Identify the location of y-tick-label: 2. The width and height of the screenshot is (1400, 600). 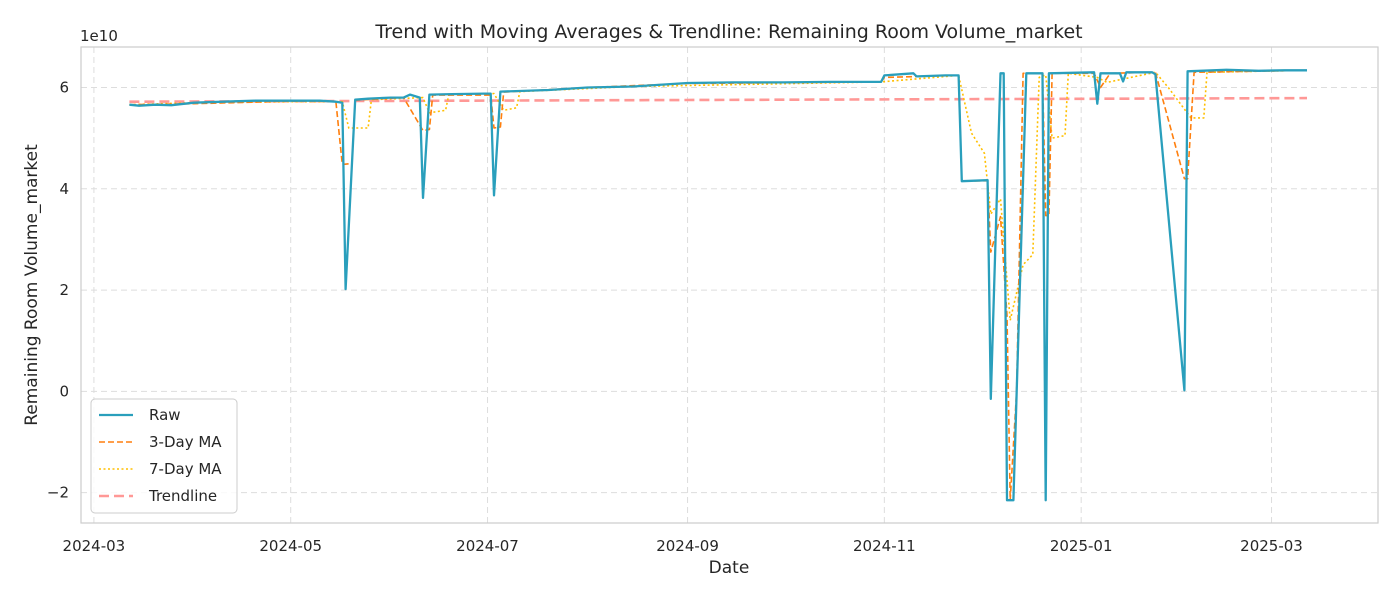
(64, 290).